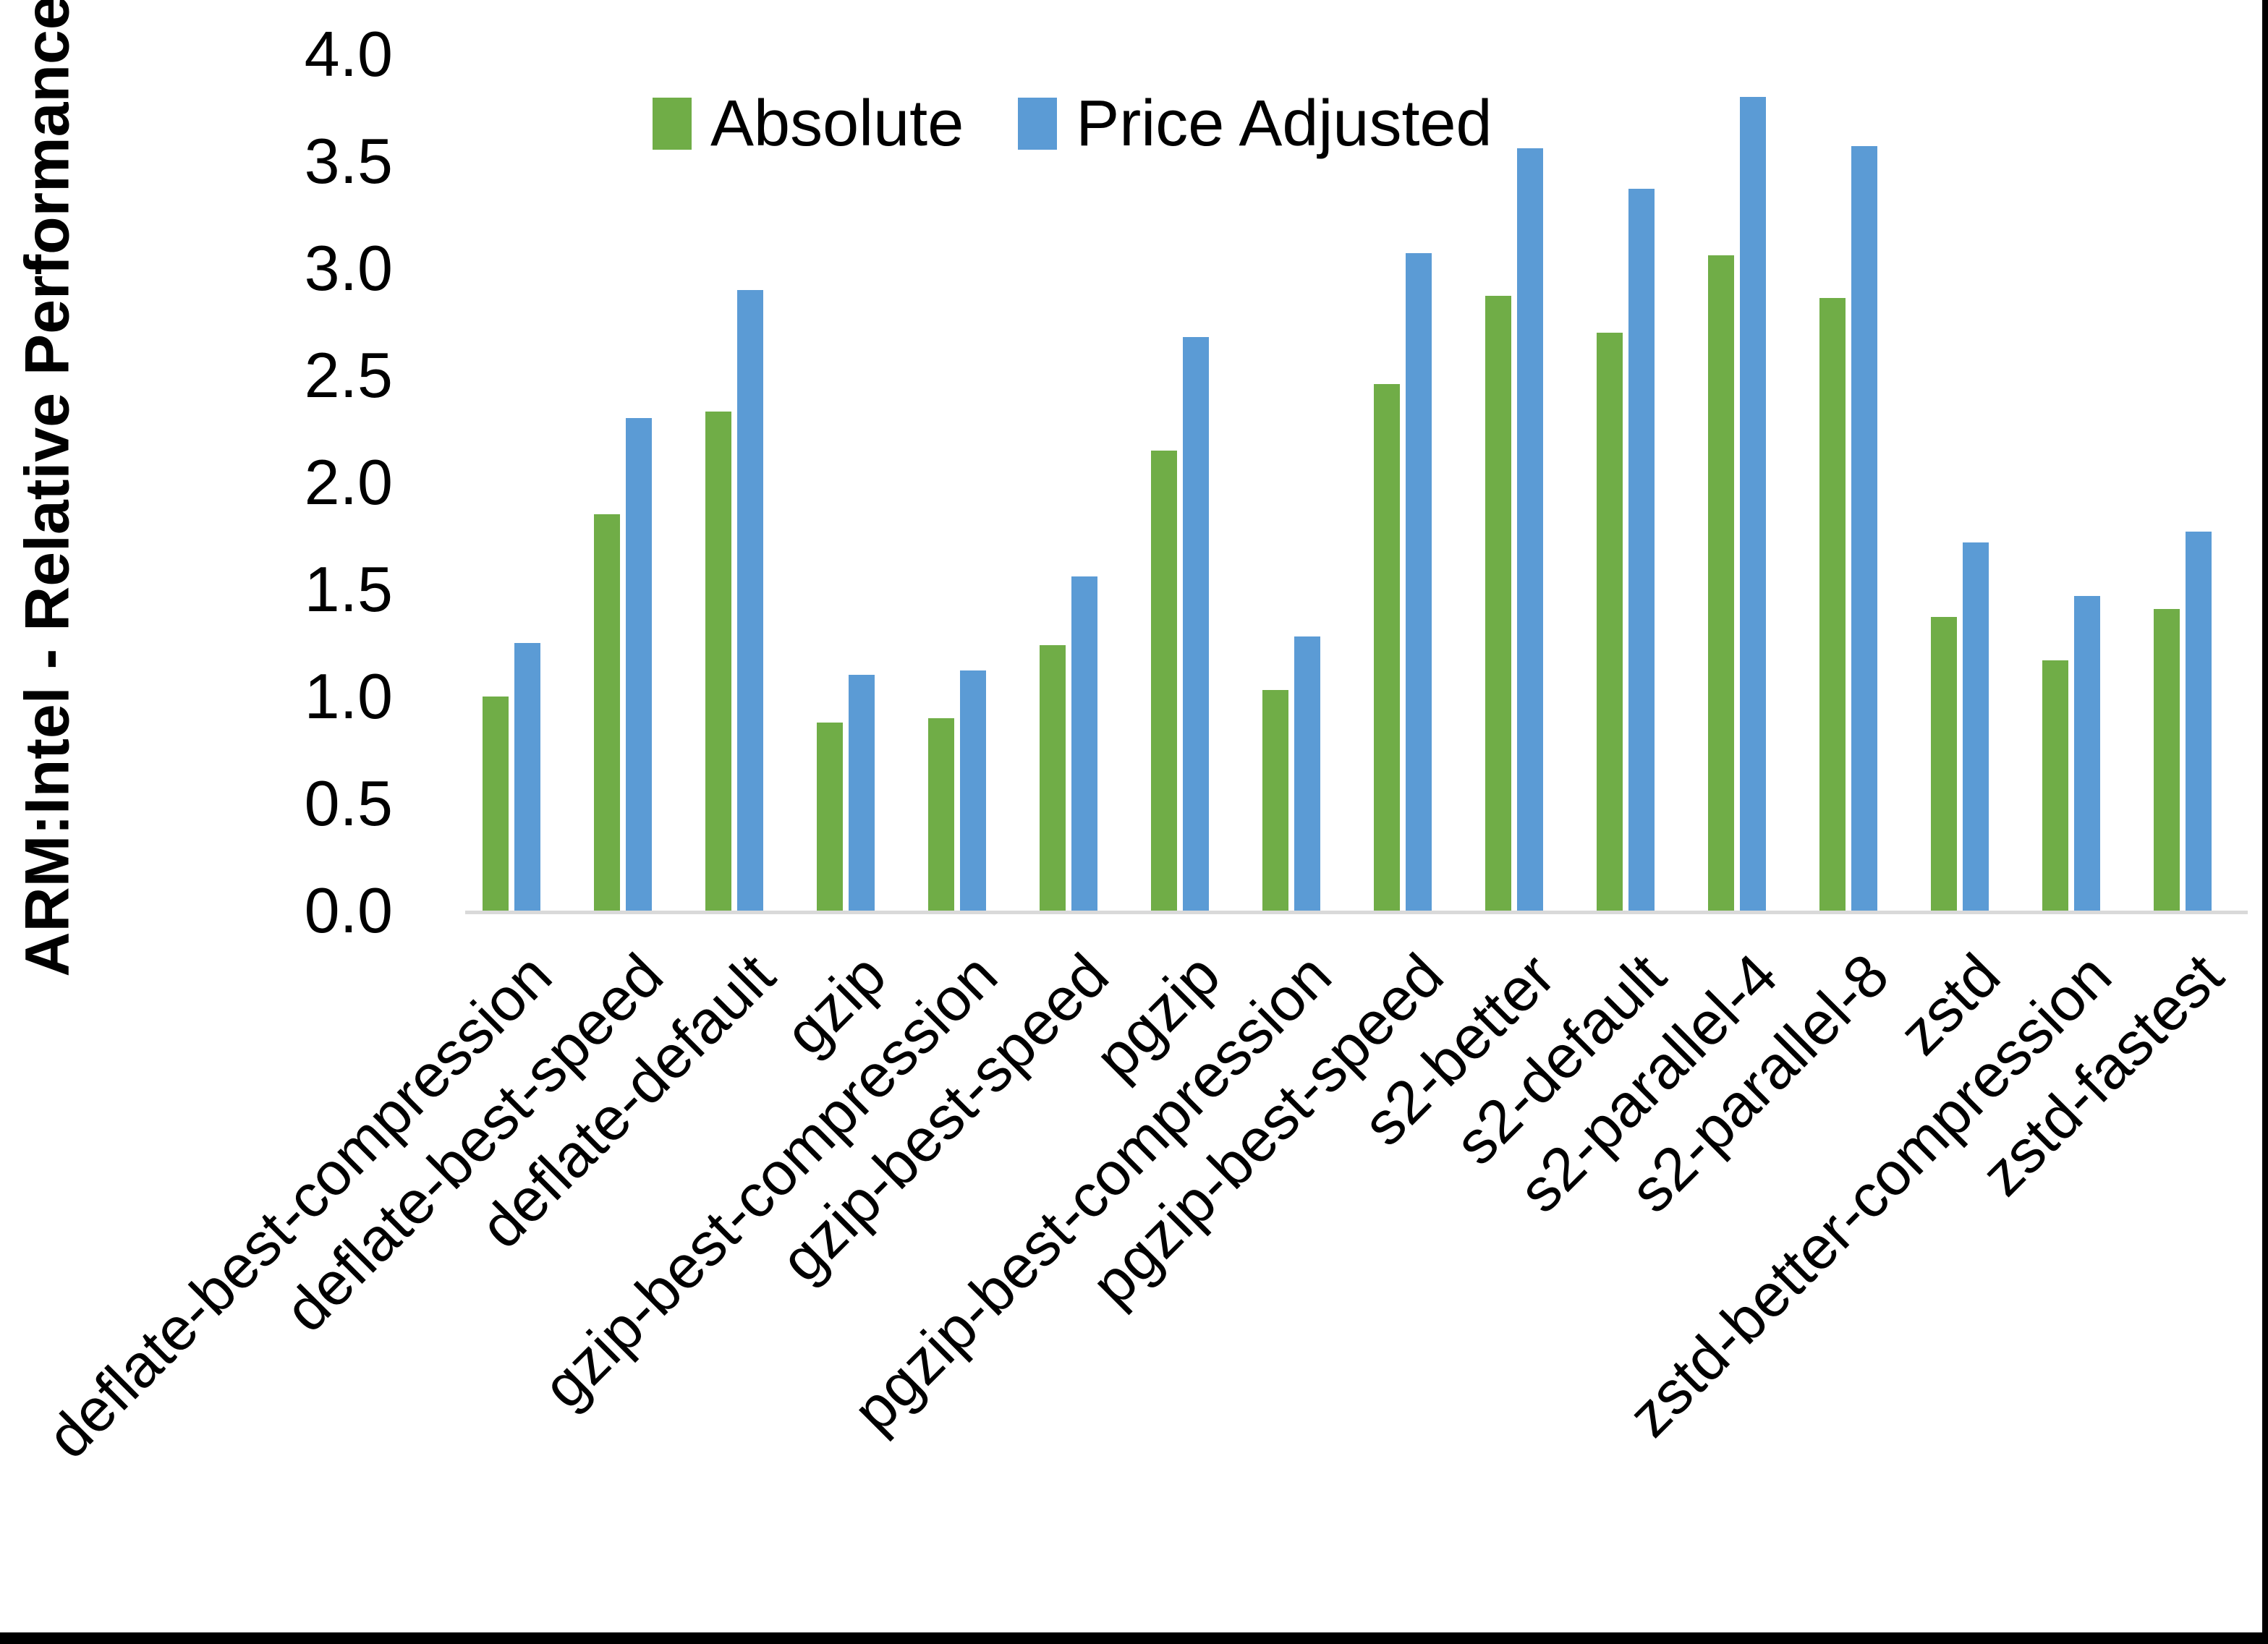 This screenshot has width=2268, height=1644. Describe the element at coordinates (750, 600) in the screenshot. I see `bar-price-adjusted-deflate-default` at that location.